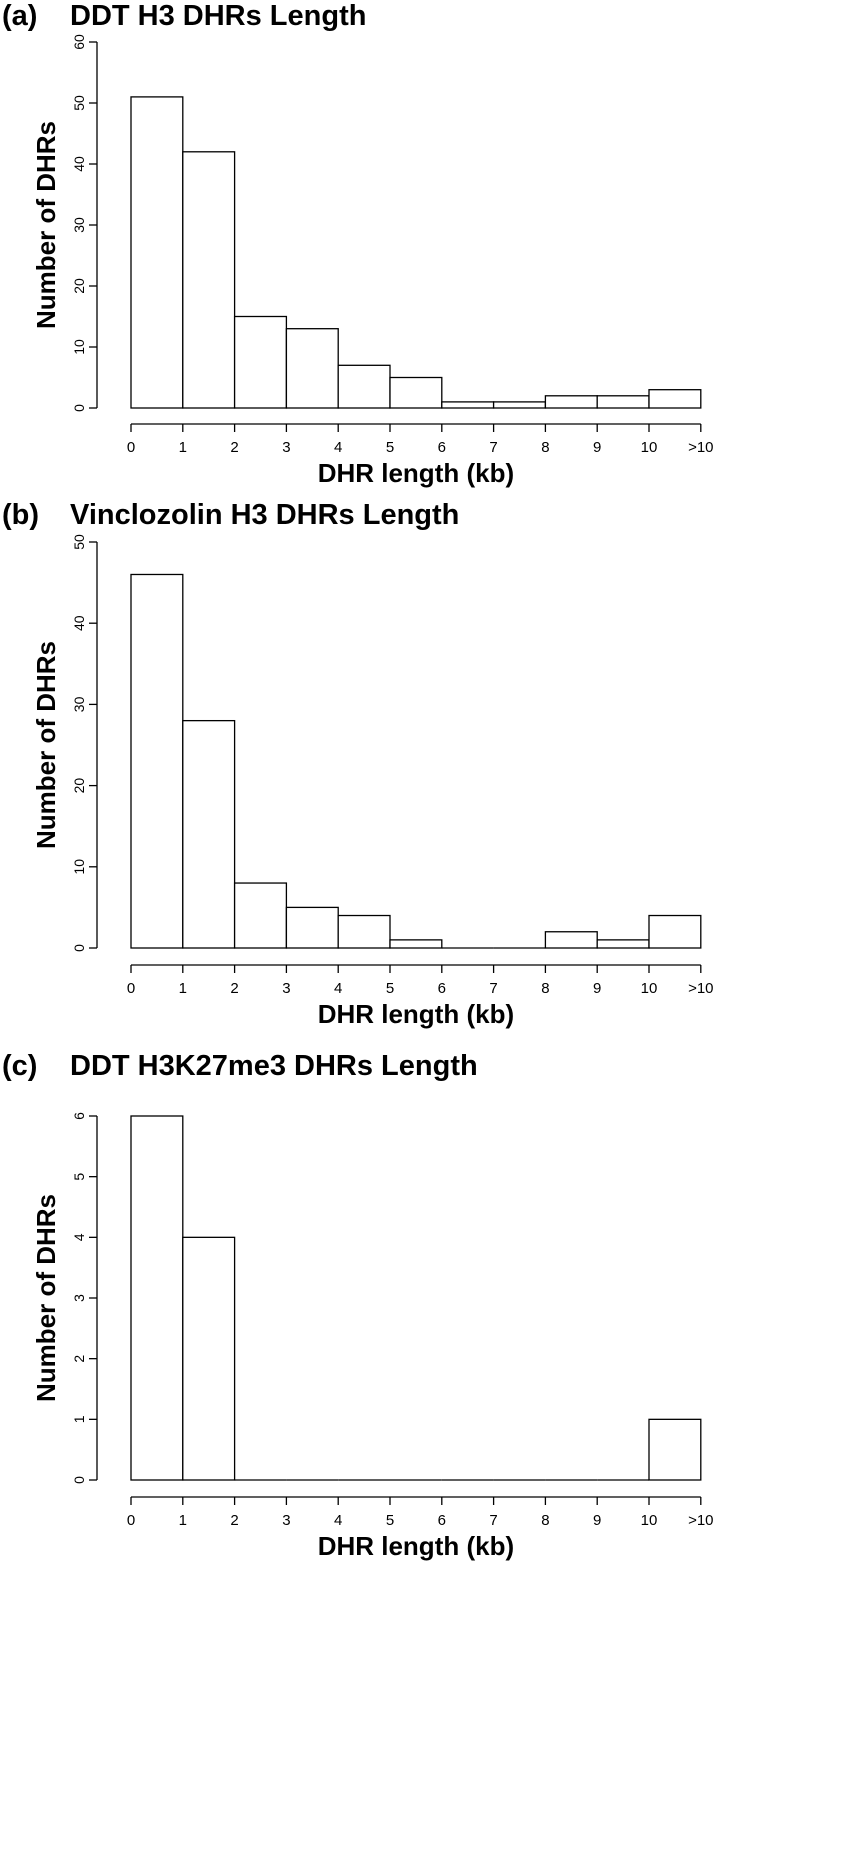  I want to click on y-tick-label: 4, so click(79, 1237).